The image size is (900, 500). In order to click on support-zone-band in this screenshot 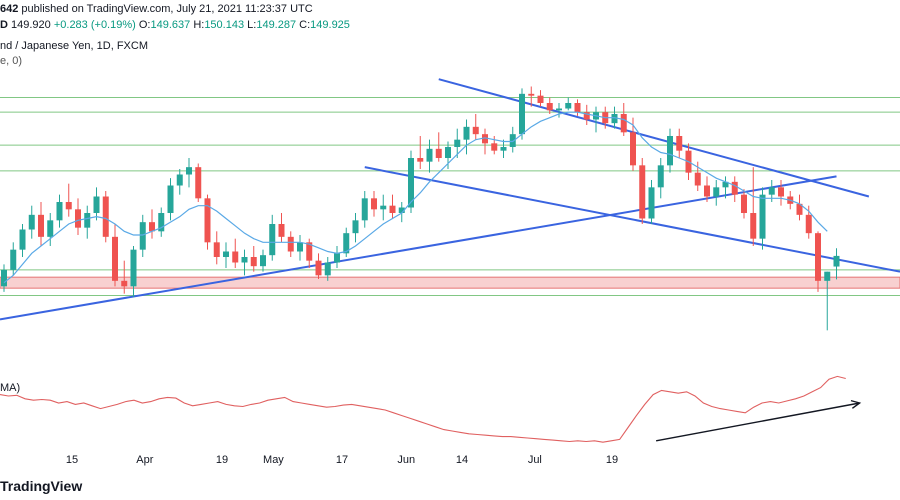, I will do `click(450, 282)`.